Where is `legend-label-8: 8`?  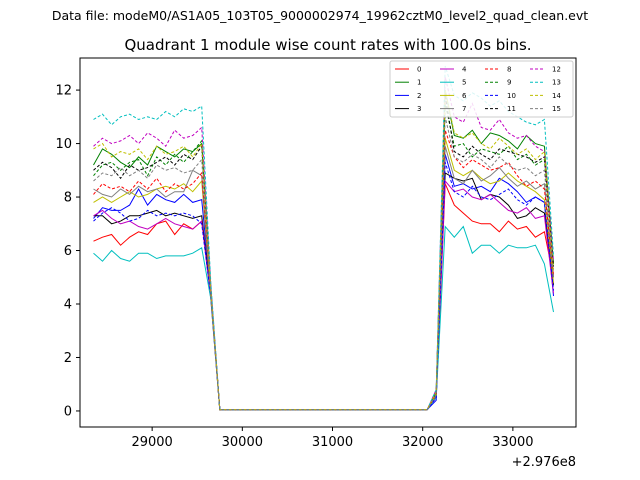 legend-label-8: 8 is located at coordinates (509, 70).